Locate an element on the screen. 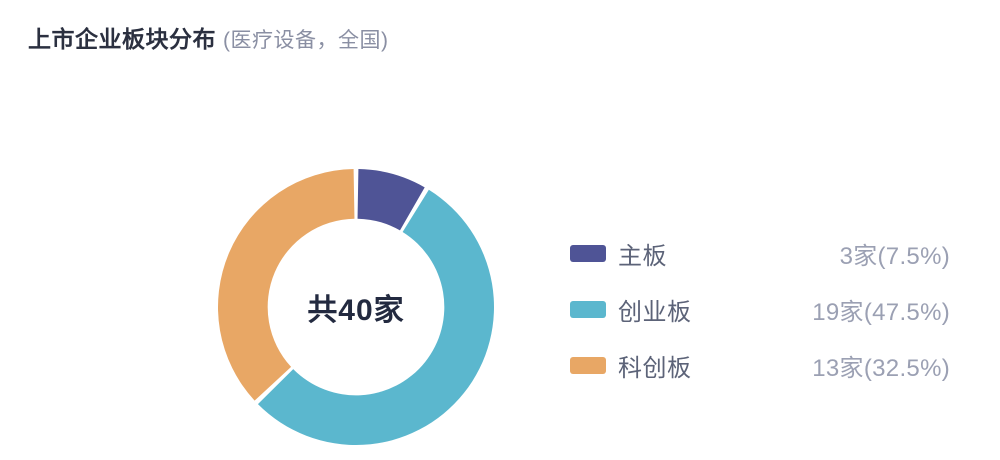 The width and height of the screenshot is (1000, 460). legend-item-0: 主板 3家(7.5%) is located at coordinates (760, 253).